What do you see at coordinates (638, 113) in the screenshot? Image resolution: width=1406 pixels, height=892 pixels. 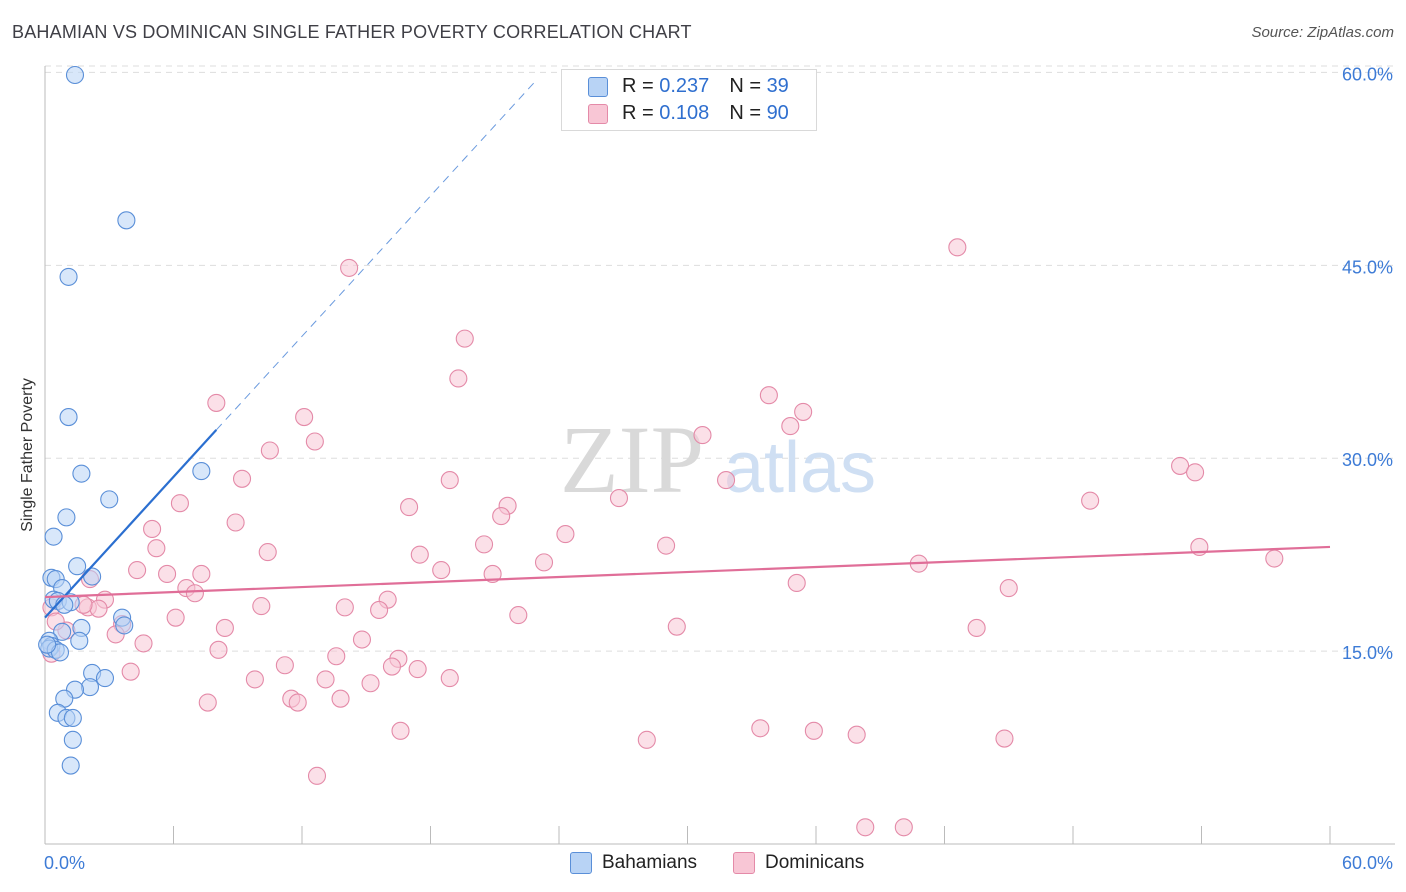 I see `legend-r-label: R =` at bounding box center [638, 113].